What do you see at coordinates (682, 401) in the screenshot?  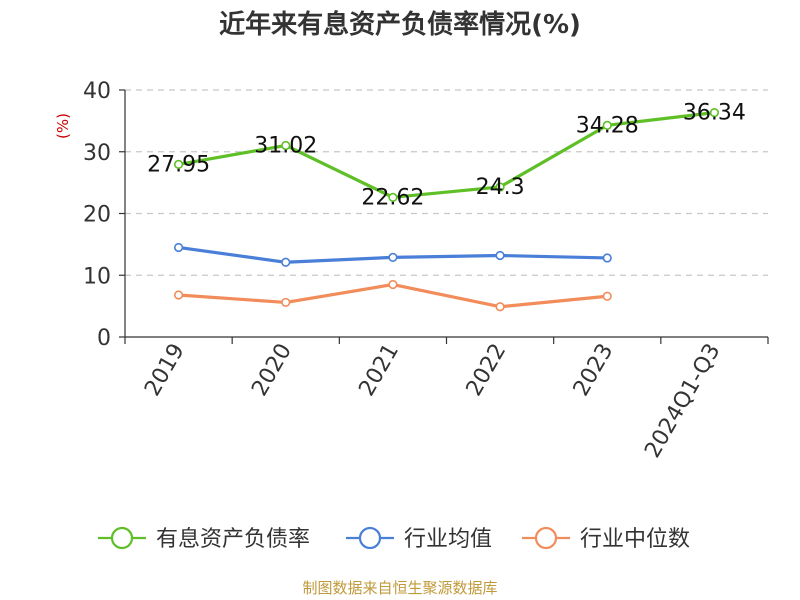 I see `x-tick-label: 2024Q1-Q3` at bounding box center [682, 401].